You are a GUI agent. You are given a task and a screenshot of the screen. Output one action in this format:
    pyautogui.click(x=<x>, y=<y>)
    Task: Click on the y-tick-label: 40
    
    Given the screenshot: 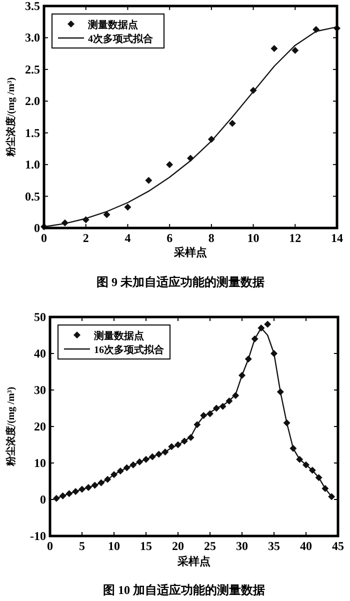 What is the action you would take?
    pyautogui.click(x=40, y=353)
    